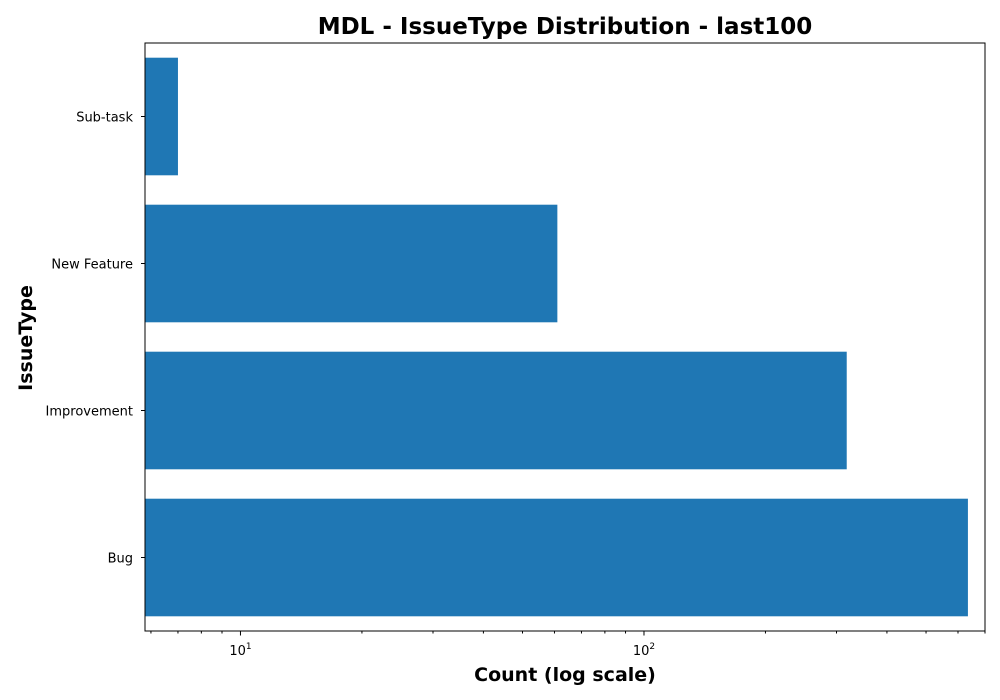 This screenshot has height=700, width=1000. What do you see at coordinates (351, 263) in the screenshot?
I see `bar-new-feature` at bounding box center [351, 263].